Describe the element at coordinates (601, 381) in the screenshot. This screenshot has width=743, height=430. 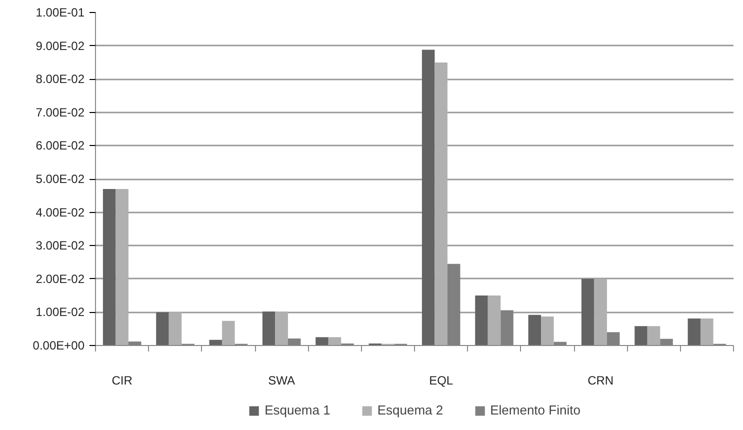
I see `x-tick-label: CRN` at that location.